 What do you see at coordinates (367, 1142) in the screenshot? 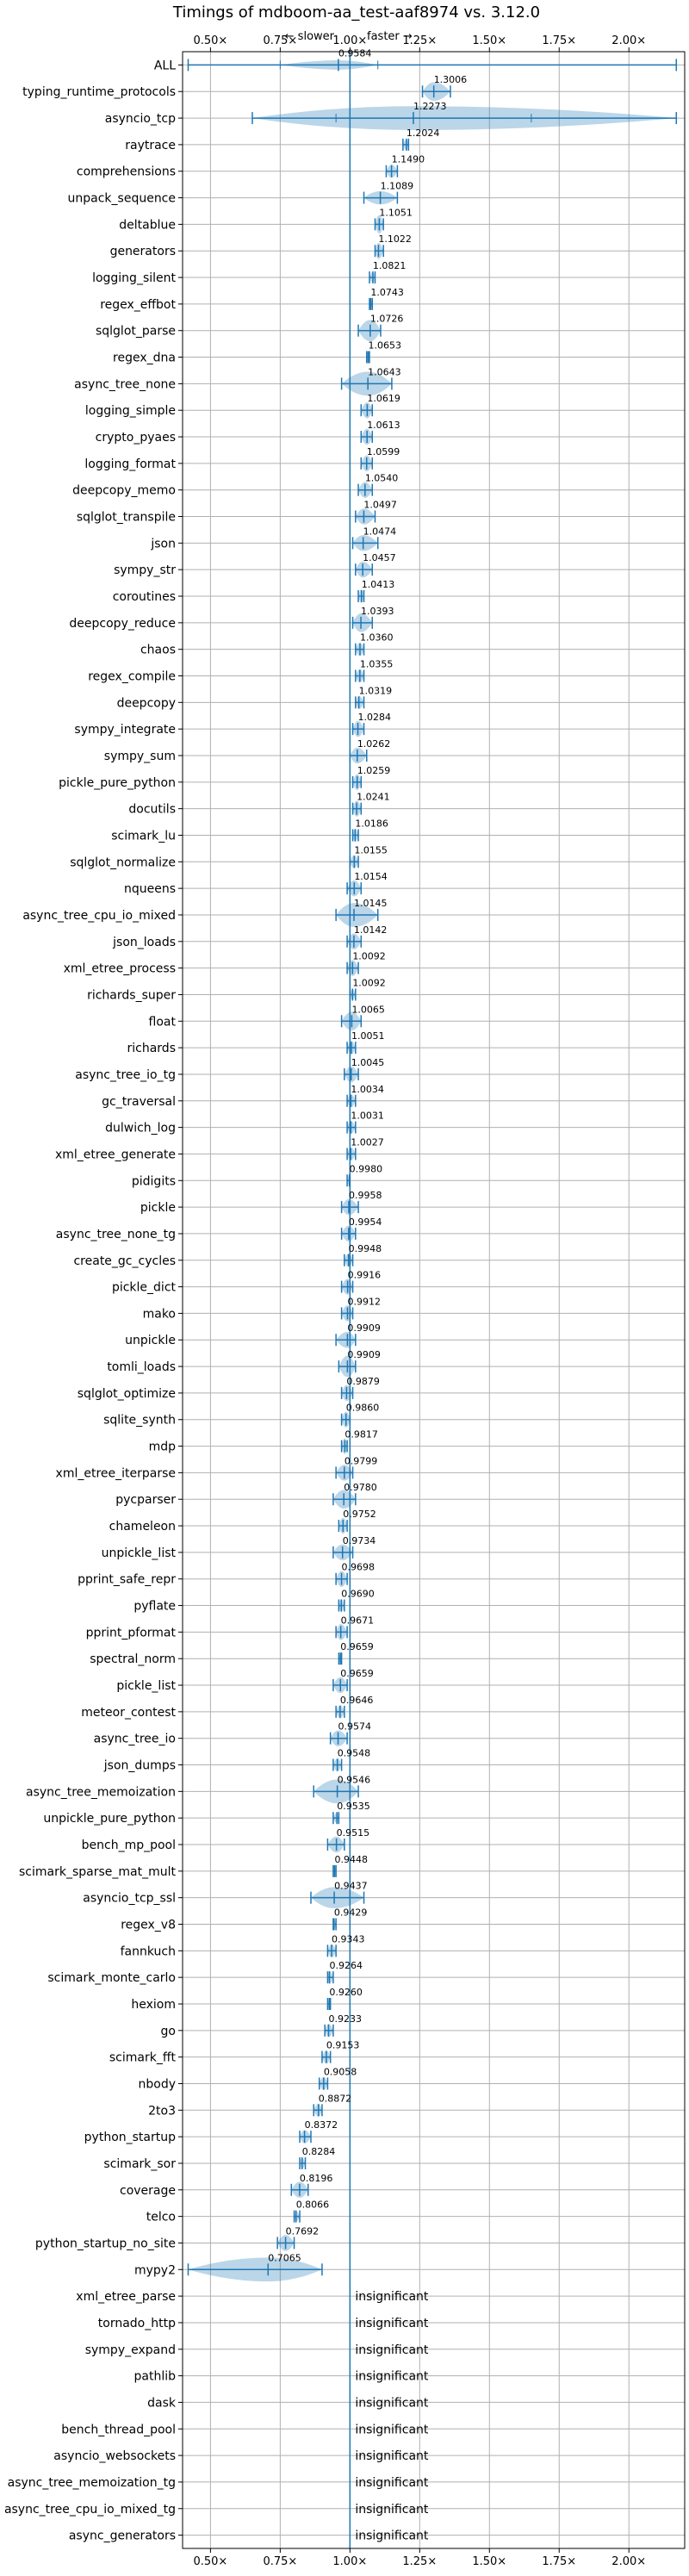
I see `value-label: 1.0027` at bounding box center [367, 1142].